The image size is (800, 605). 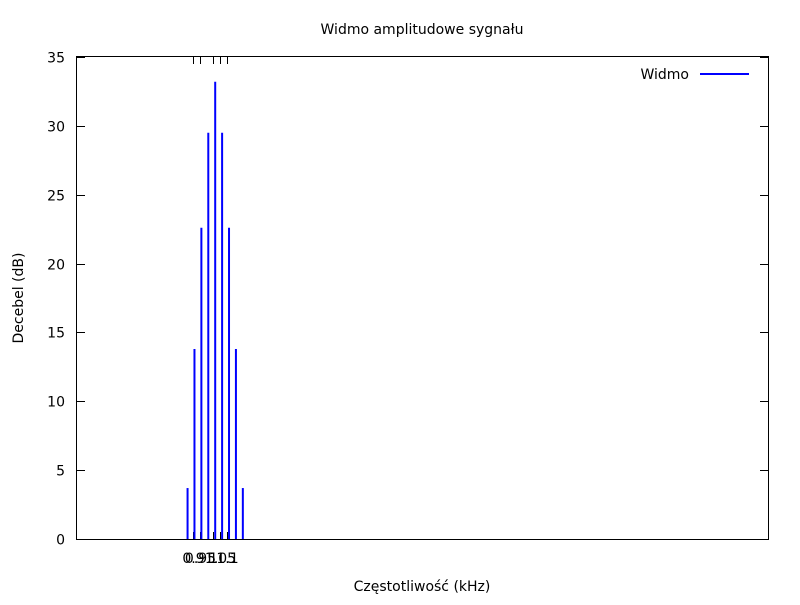 What do you see at coordinates (213, 559) in the screenshot?
I see `x-tick-label: 1` at bounding box center [213, 559].